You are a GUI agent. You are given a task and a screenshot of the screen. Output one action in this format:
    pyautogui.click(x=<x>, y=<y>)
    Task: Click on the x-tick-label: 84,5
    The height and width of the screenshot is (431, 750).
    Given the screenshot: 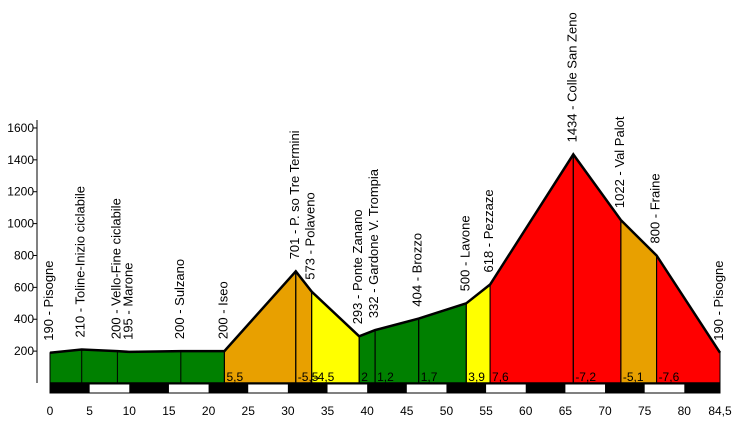 What is the action you would take?
    pyautogui.click(x=720, y=411)
    